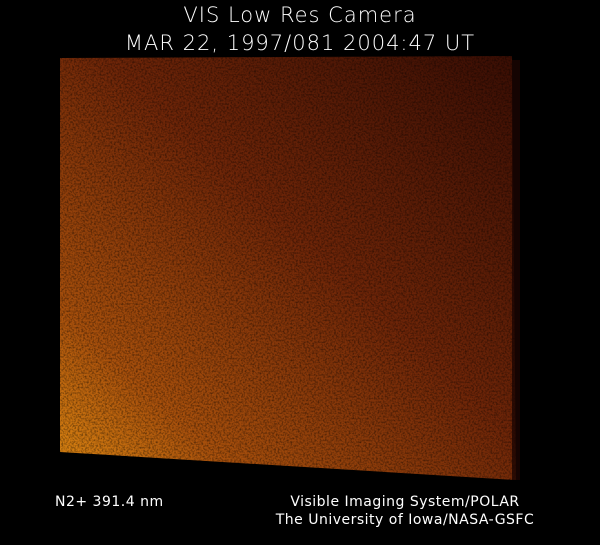 Image resolution: width=600 pixels, height=545 pixels. I want to click on institution-label: The University of Iowa/NASA-GSFC, so click(405, 520).